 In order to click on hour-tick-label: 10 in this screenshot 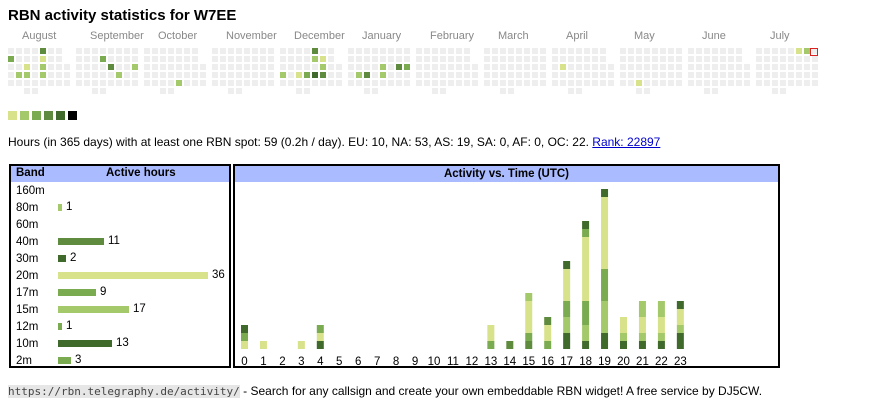, I will do `click(434, 362)`.